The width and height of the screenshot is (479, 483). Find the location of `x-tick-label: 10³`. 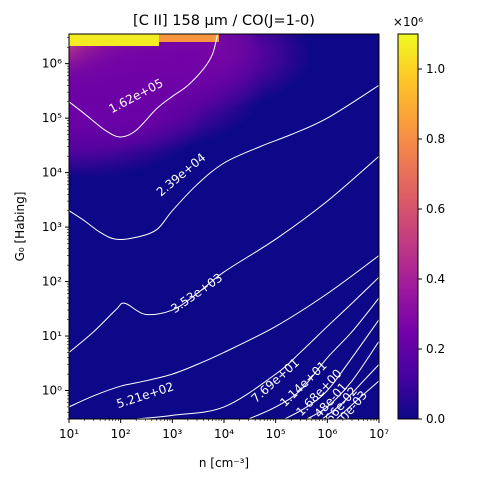

x-tick-label: 10³ is located at coordinates (172, 434).